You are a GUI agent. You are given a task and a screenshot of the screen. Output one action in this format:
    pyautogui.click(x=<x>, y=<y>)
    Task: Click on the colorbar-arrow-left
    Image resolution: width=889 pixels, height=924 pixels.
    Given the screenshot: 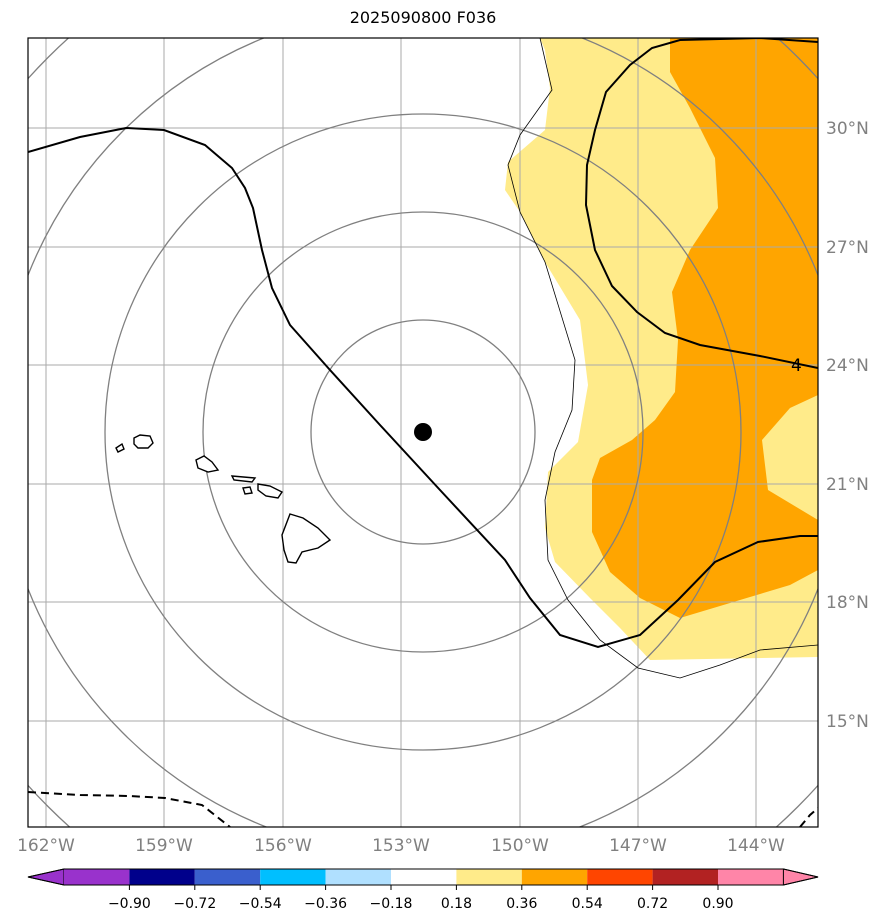 What is the action you would take?
    pyautogui.click(x=46, y=877)
    